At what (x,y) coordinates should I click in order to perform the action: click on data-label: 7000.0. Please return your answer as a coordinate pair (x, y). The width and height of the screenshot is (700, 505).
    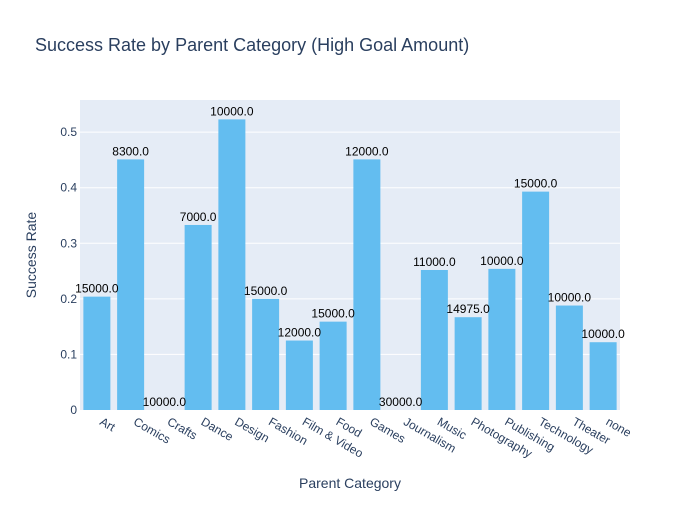
    Looking at the image, I should click on (198, 217).